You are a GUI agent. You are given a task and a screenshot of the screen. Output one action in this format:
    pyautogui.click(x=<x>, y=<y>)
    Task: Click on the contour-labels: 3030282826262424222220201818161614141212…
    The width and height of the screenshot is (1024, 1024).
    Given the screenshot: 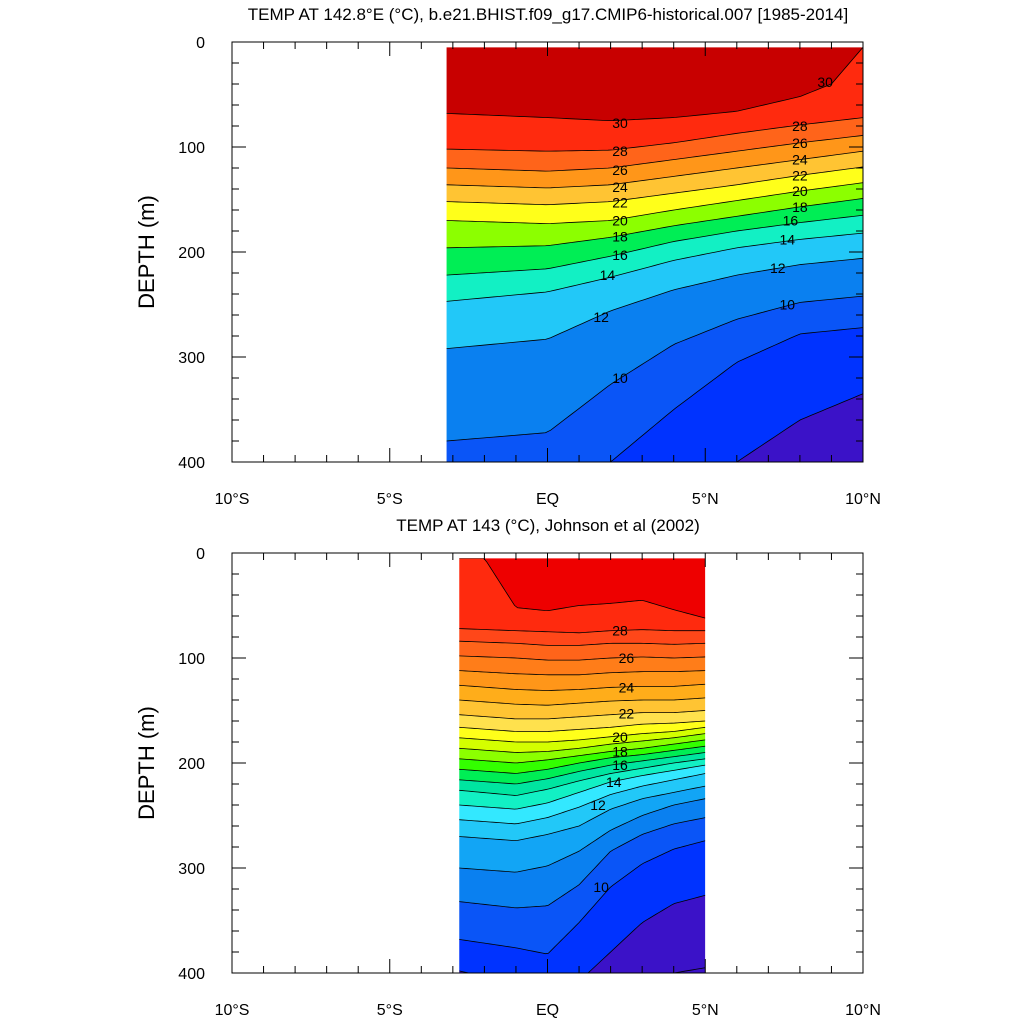 What is the action you would take?
    pyautogui.click(x=713, y=230)
    